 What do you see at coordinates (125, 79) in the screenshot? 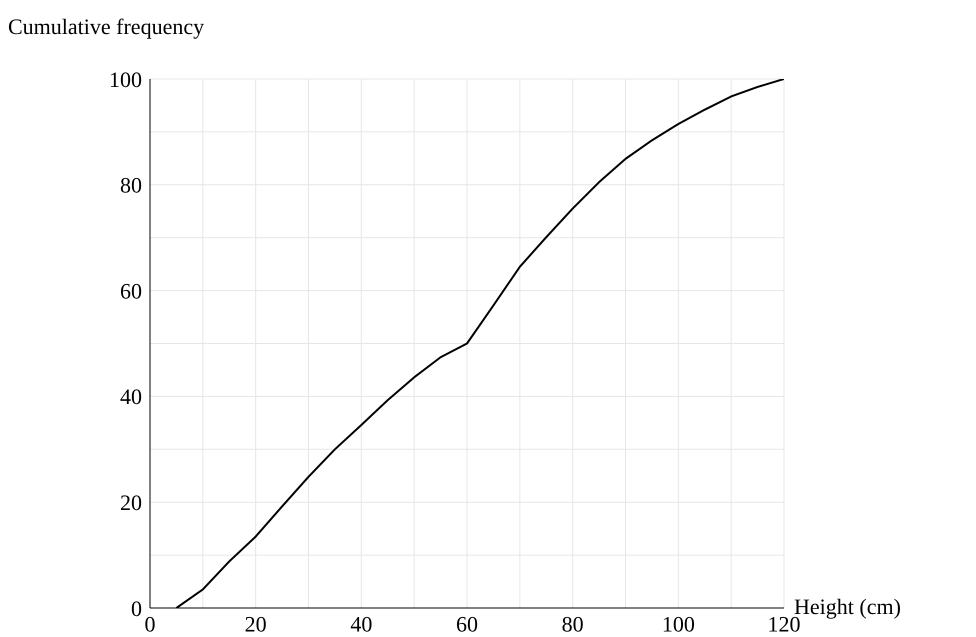
I see `y-tick-label: 100` at bounding box center [125, 79].